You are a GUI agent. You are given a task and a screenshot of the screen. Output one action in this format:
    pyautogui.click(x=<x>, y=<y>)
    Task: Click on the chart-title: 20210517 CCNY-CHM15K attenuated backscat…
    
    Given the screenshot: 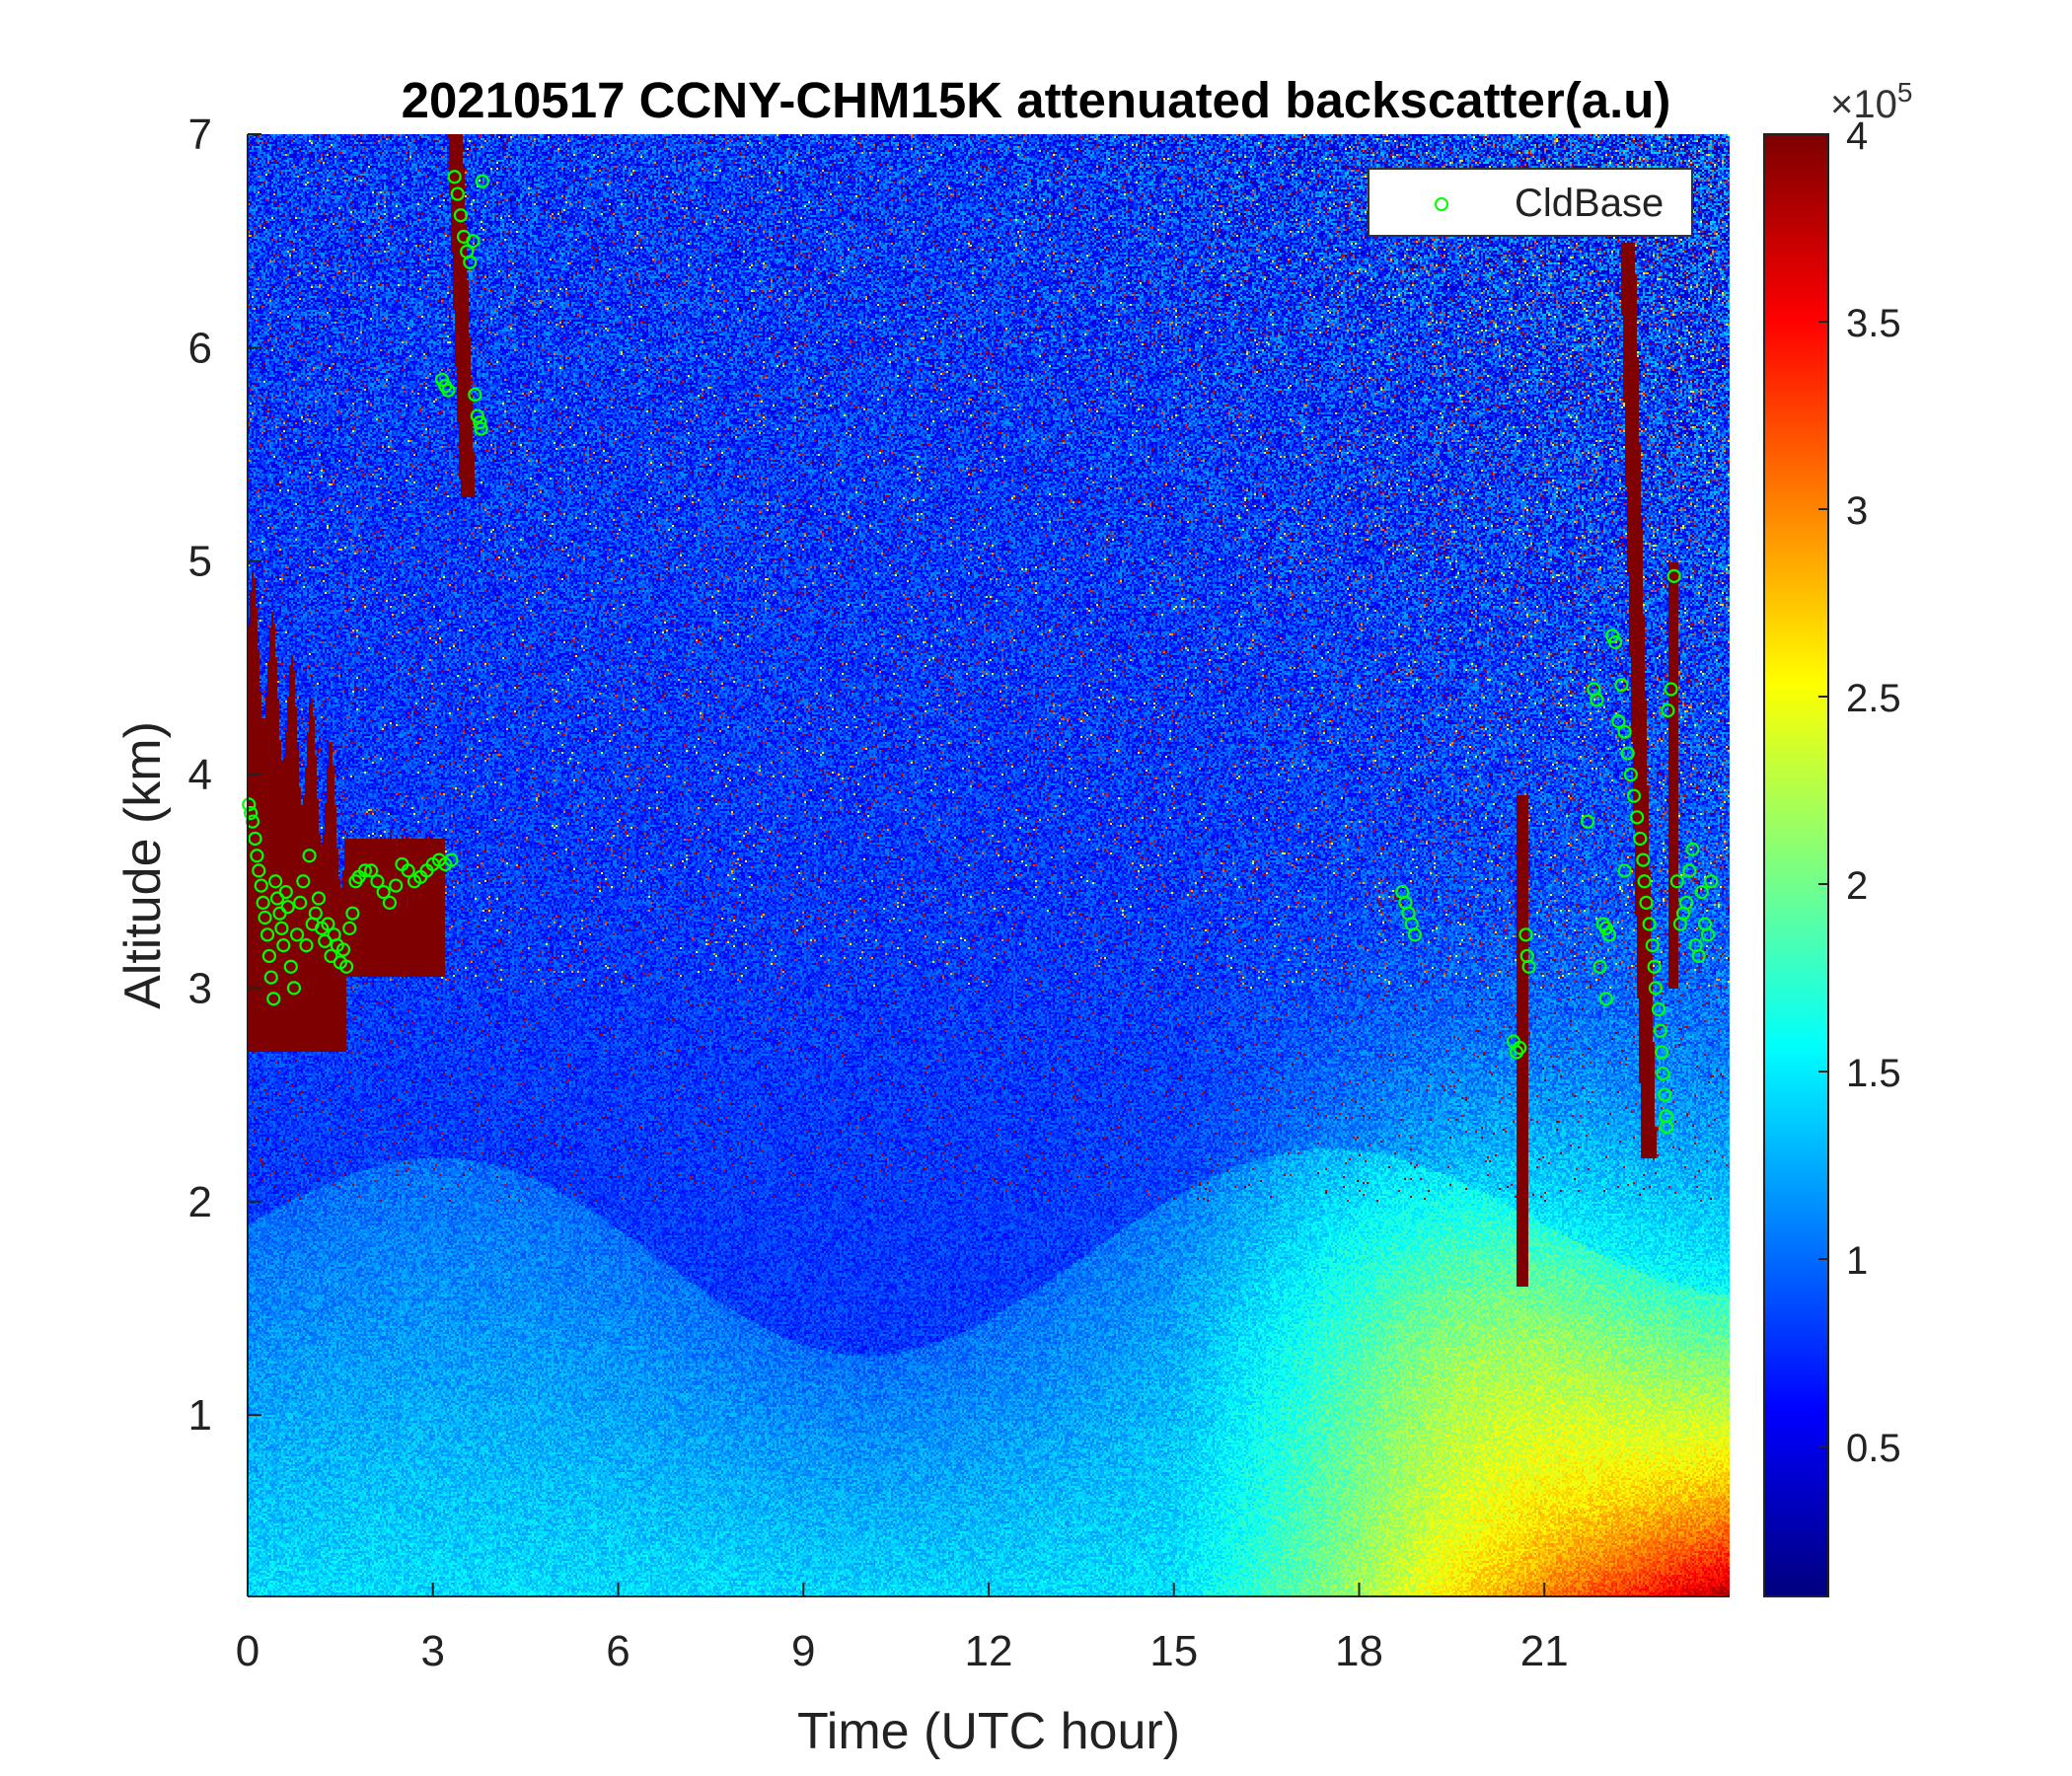 What is the action you would take?
    pyautogui.click(x=1036, y=100)
    